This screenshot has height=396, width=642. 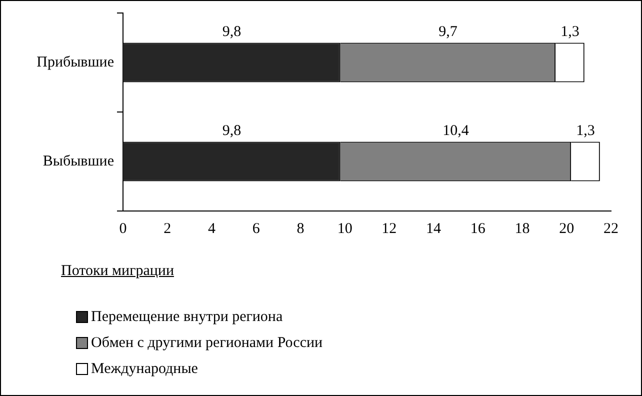 I want to click on x-tick-label: 8, so click(x=300, y=228).